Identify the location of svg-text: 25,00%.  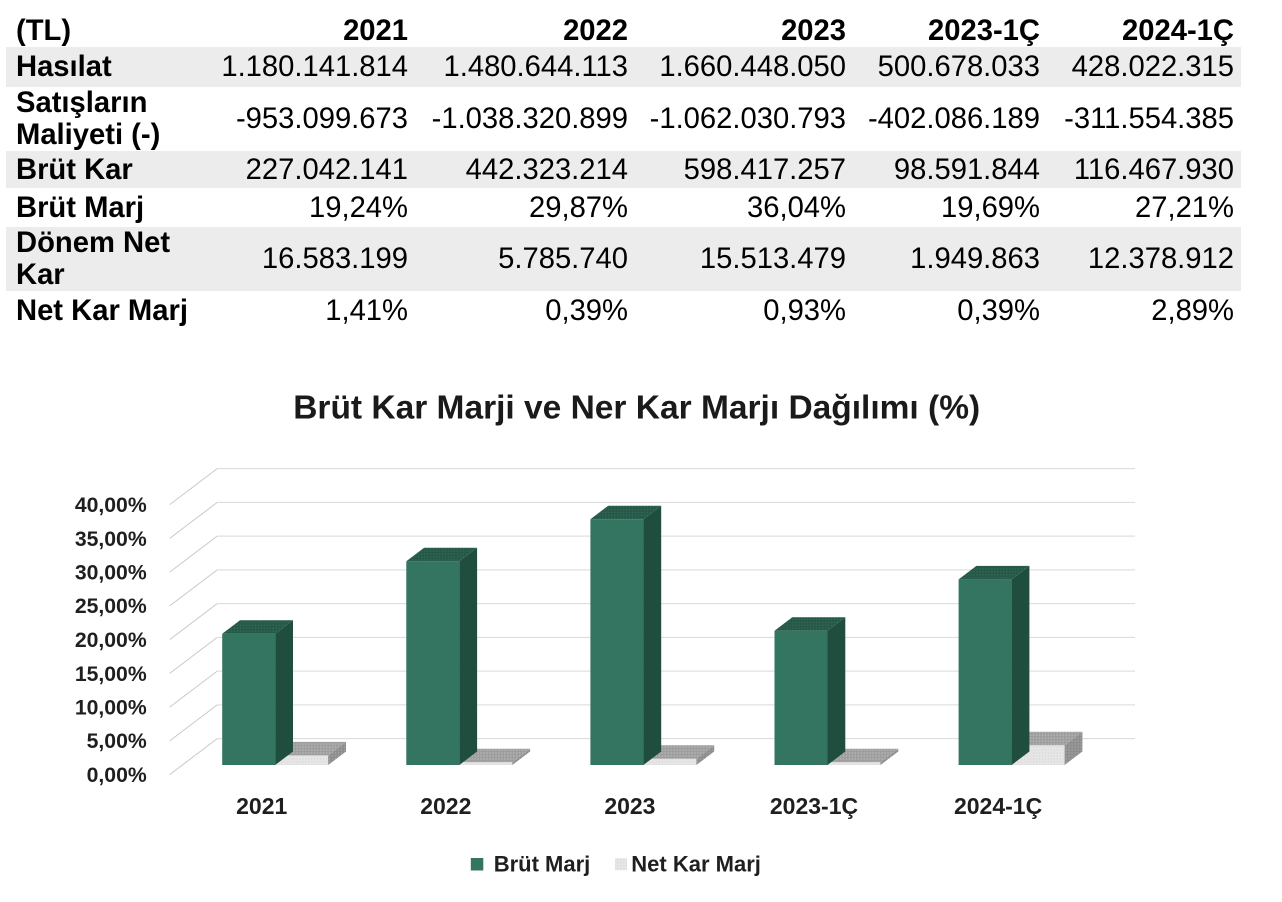
(111, 606).